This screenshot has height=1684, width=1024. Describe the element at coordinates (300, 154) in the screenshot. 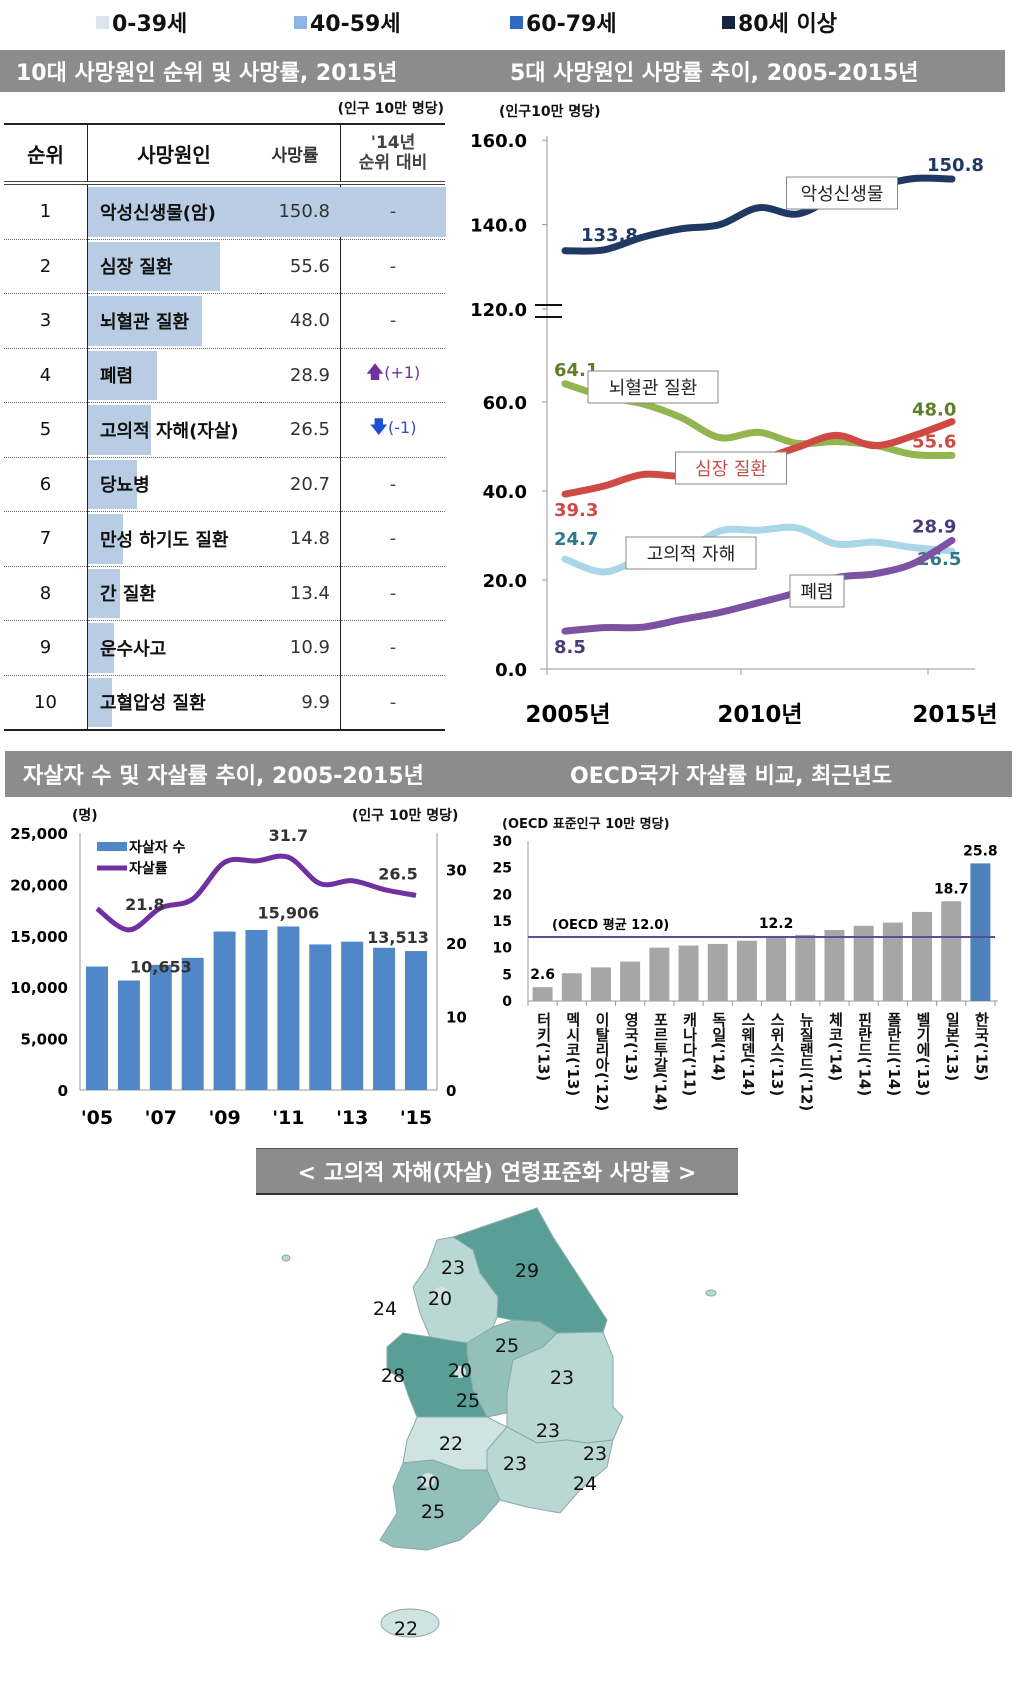

I see `col-rate: 사망률` at that location.